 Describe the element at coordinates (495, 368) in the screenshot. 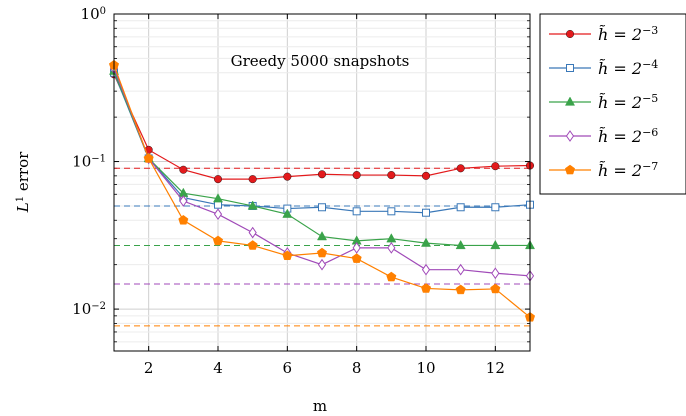

I see `x-tick-label: 12` at that location.